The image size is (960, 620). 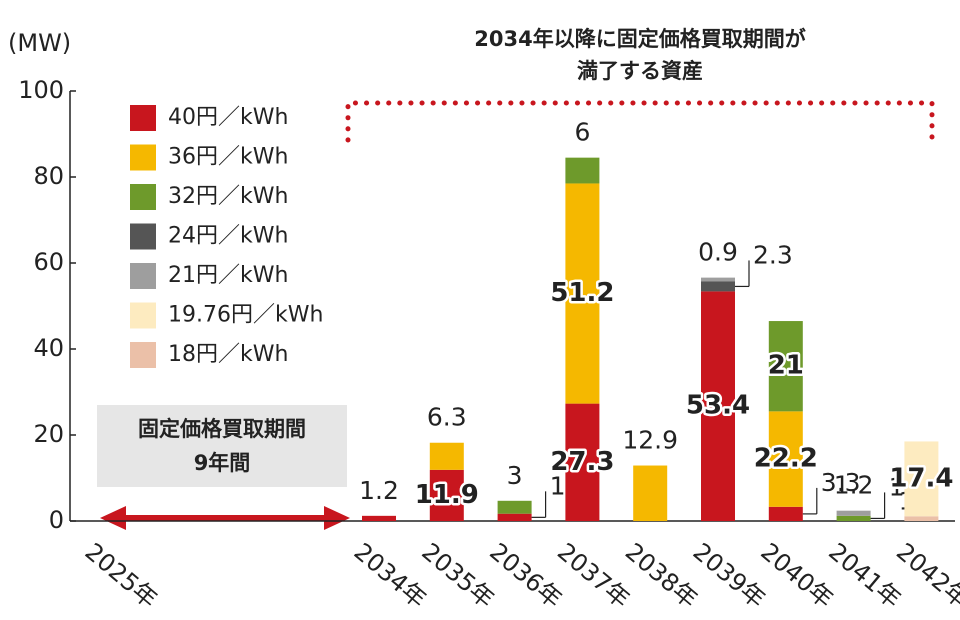 I want to click on legend-label: 18円／kWh, so click(x=228, y=354).